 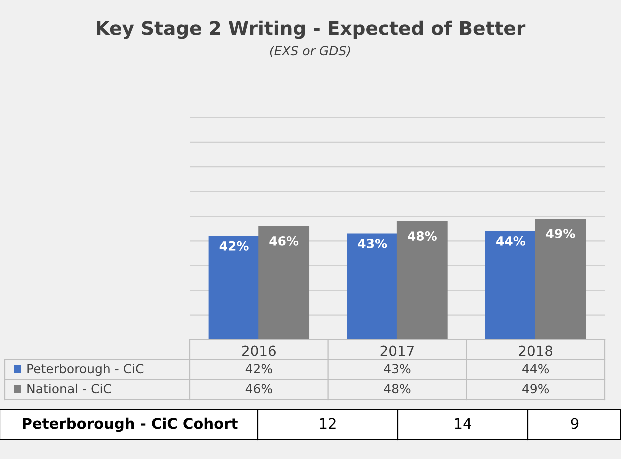 I want to click on data-label: 49%, so click(x=536, y=389).